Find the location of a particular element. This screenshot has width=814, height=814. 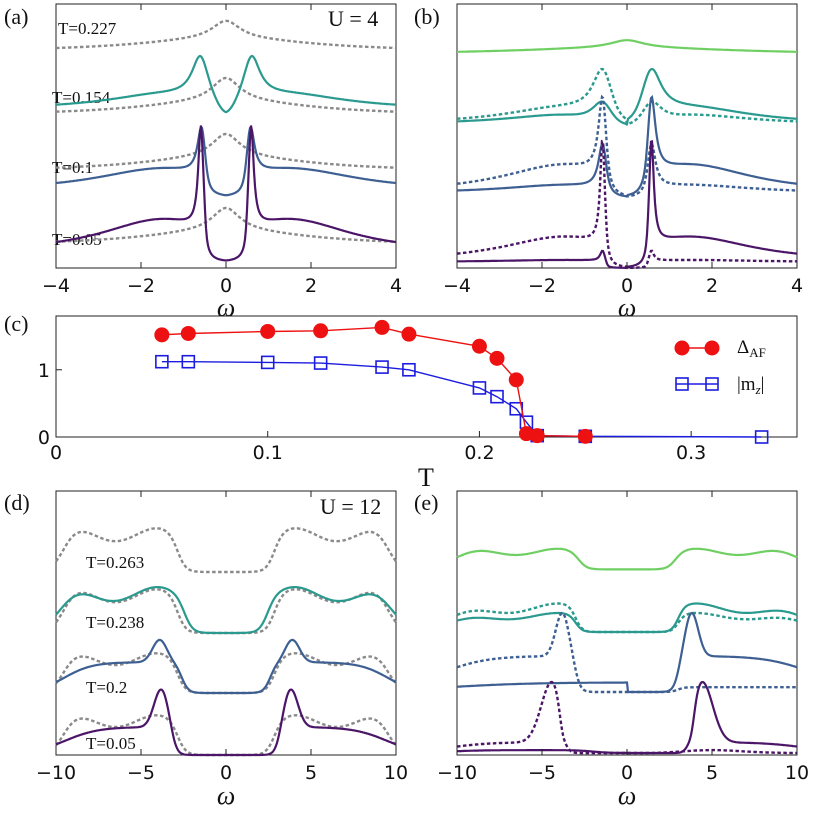

legend-mz-bar: | is located at coordinates (763, 384).